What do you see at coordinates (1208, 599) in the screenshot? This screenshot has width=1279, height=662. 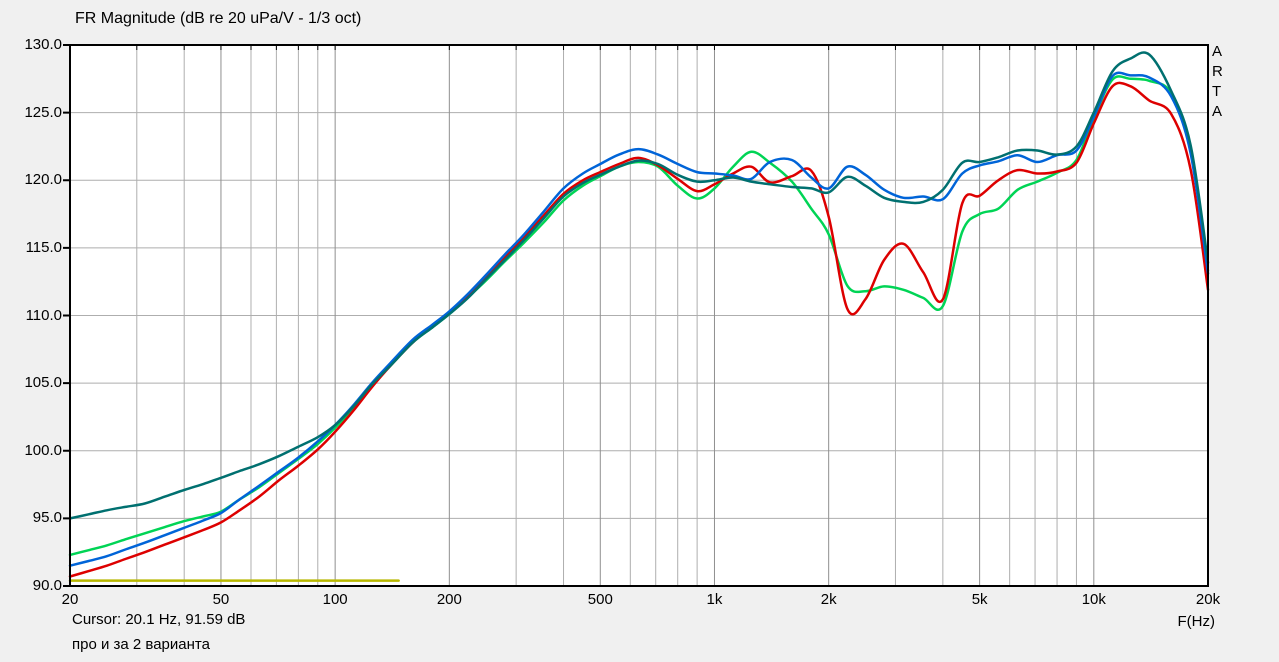 I see `x-axis-tick-label: 20k` at bounding box center [1208, 599].